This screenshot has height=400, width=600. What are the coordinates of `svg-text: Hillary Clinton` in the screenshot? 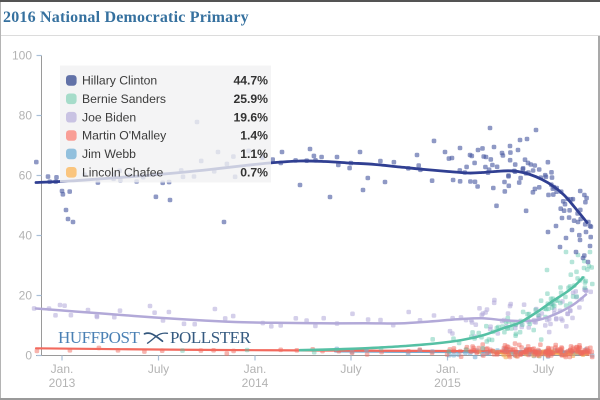 It's located at (119, 81).